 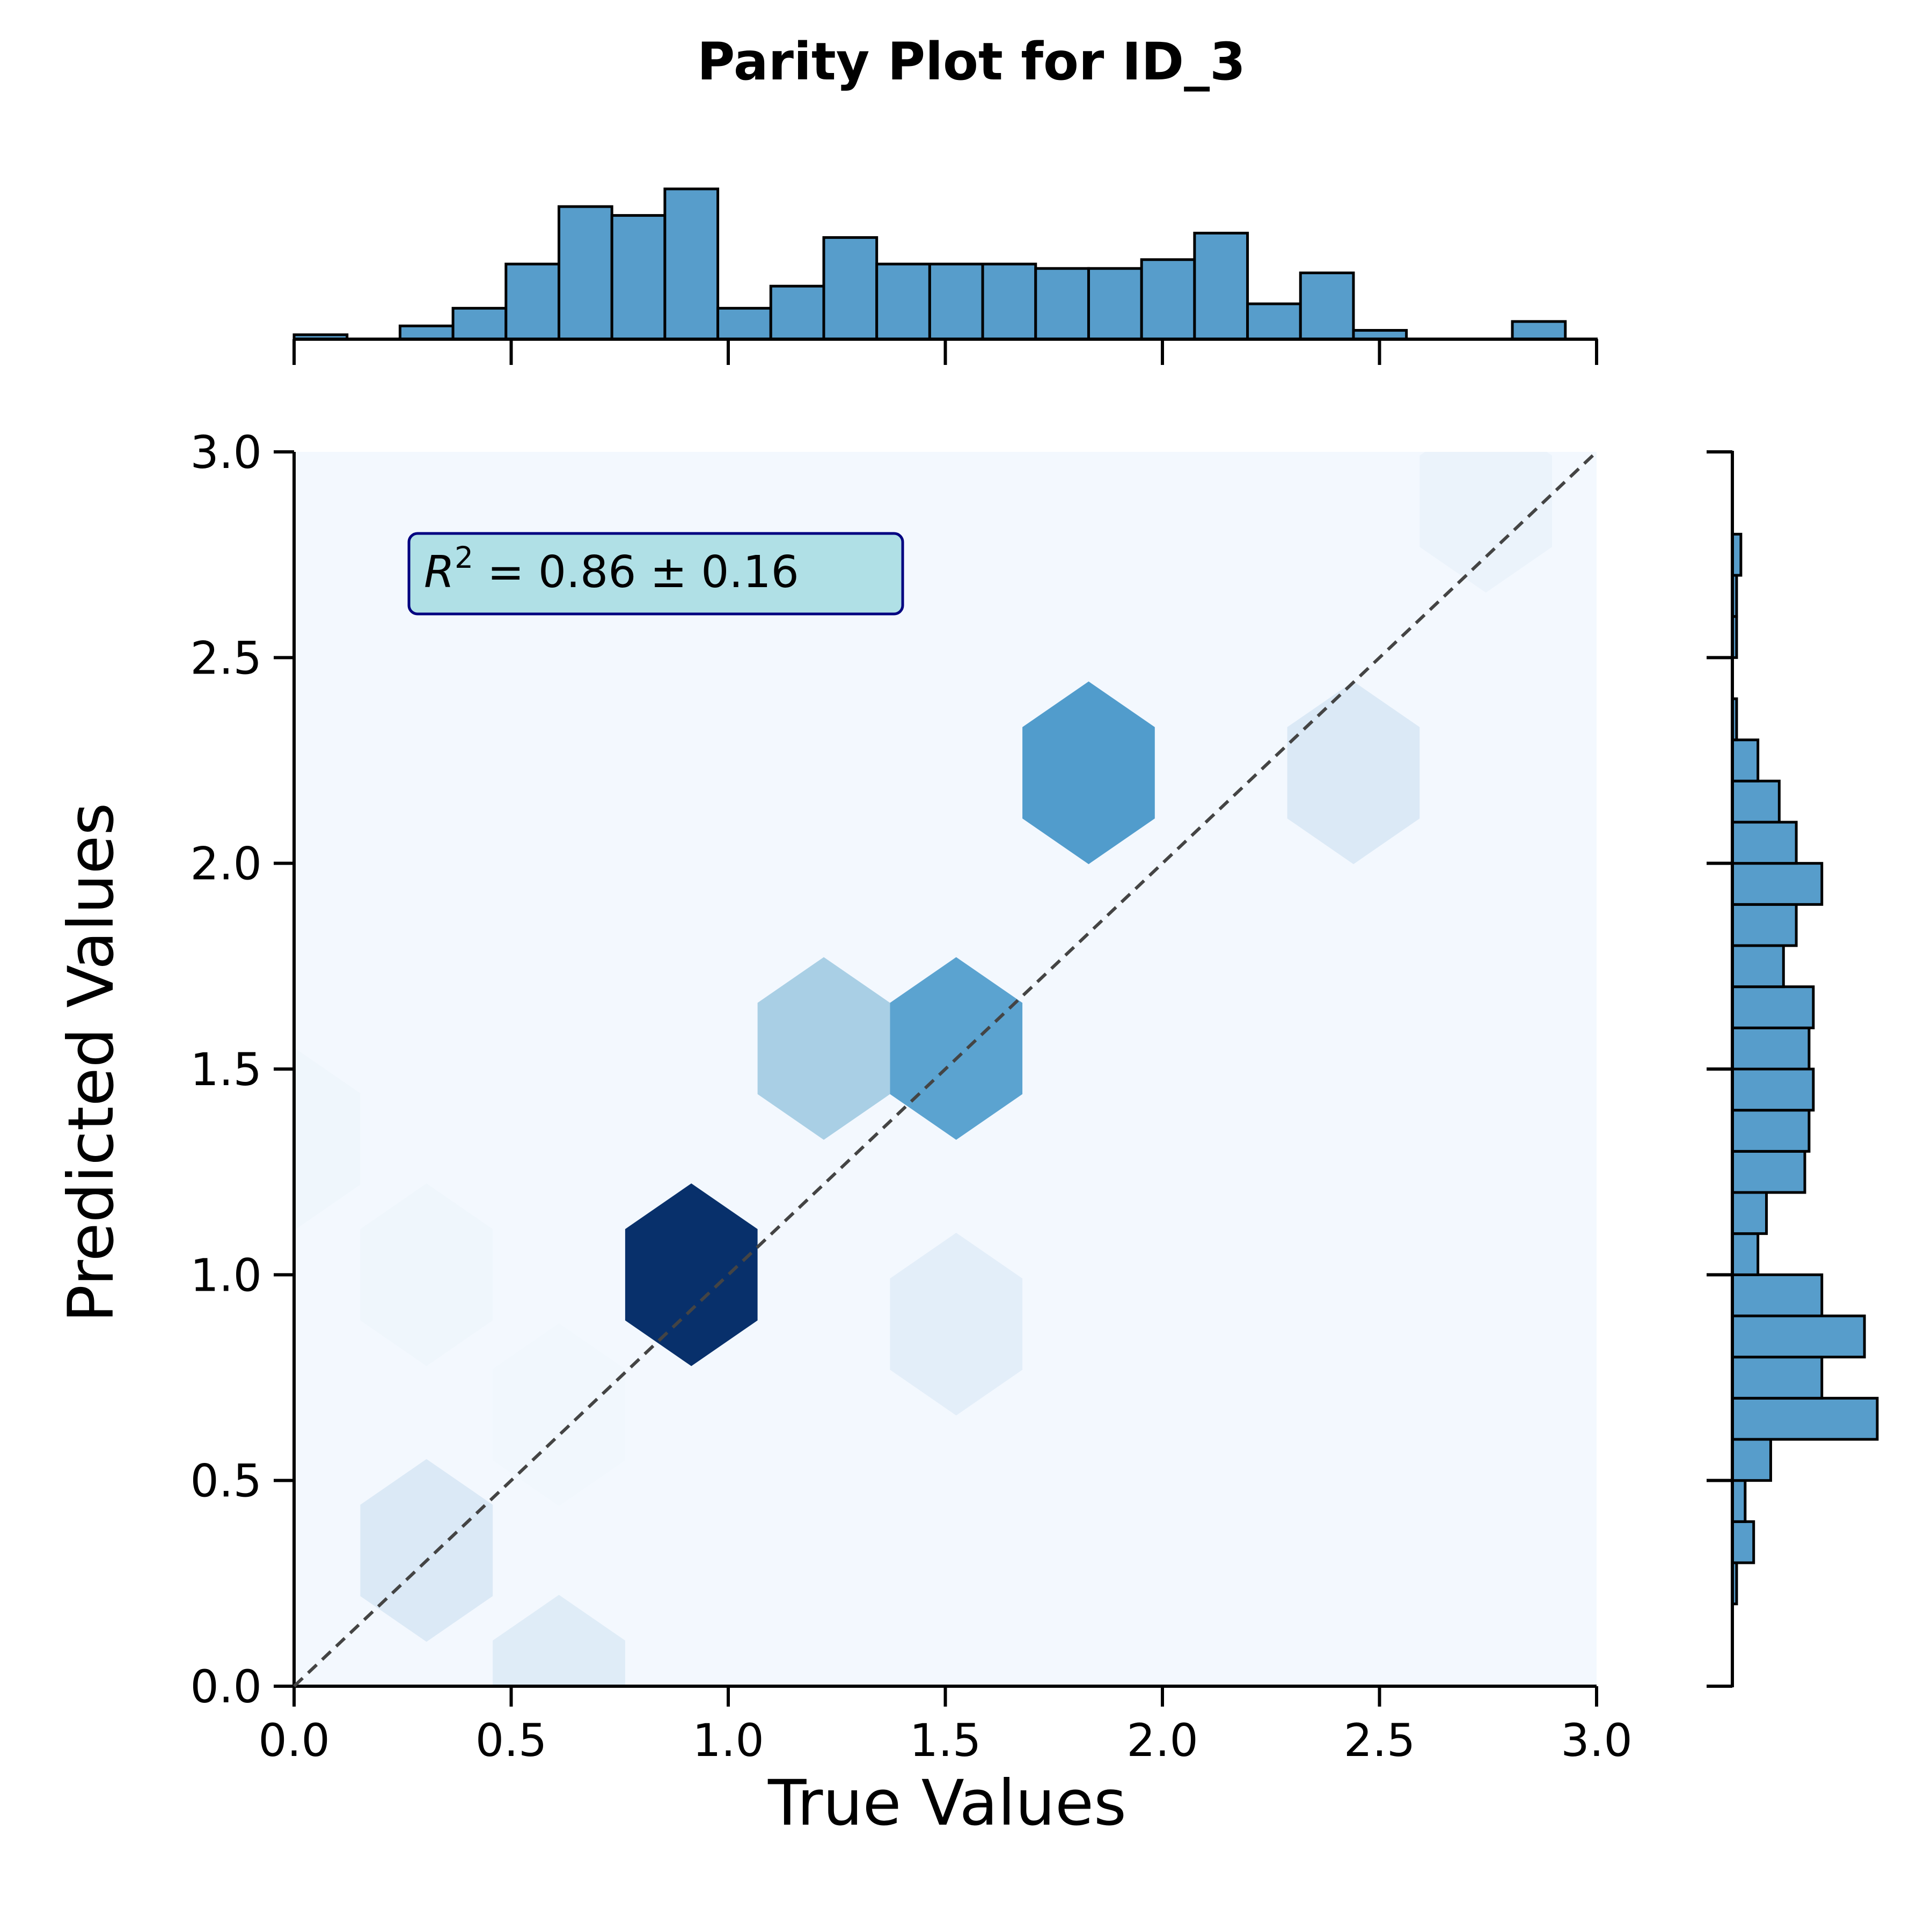 I want to click on top-histogram, so click(x=929, y=264).